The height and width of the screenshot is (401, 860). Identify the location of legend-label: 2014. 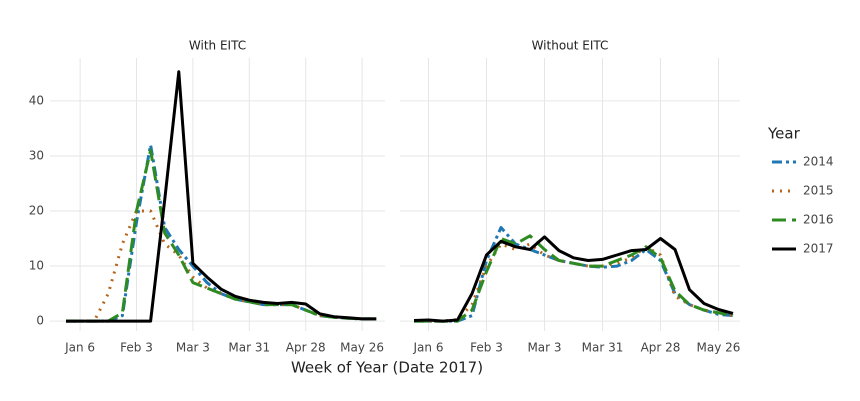
(818, 162).